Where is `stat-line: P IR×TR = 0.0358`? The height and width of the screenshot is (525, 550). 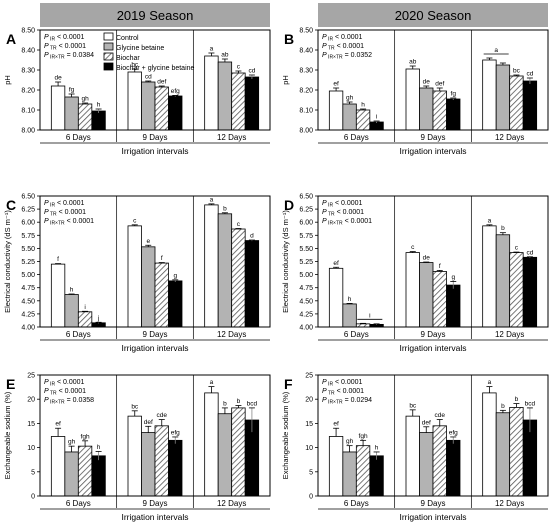 stat-line: P IR×TR = 0.0358 is located at coordinates (69, 401).